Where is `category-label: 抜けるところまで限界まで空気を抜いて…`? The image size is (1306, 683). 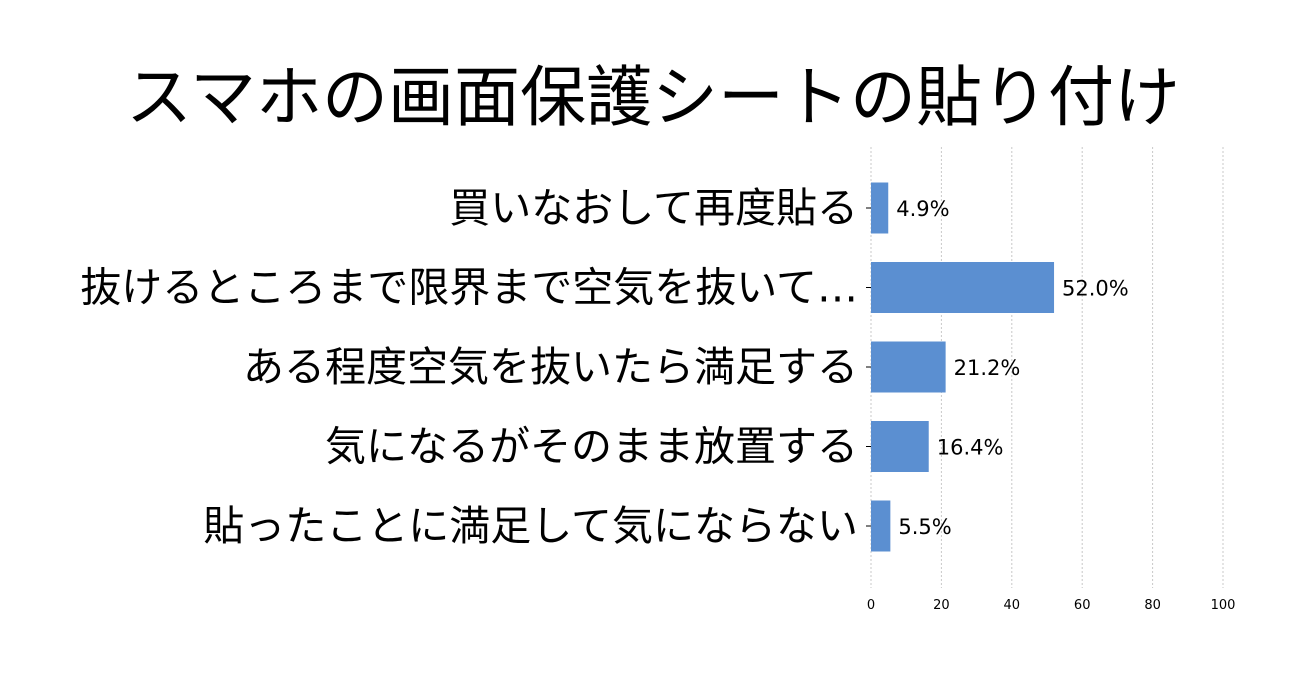 category-label: 抜けるところまで限界まで空気を抜いて… is located at coordinates (469, 288).